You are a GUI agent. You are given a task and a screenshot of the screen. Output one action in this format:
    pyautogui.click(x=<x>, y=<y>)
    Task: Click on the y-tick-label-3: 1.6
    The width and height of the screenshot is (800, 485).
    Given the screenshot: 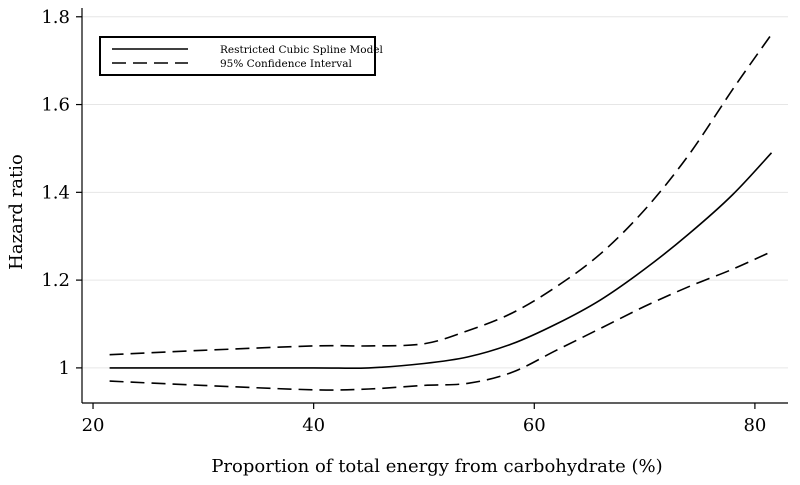 What is the action you would take?
    pyautogui.click(x=55, y=105)
    